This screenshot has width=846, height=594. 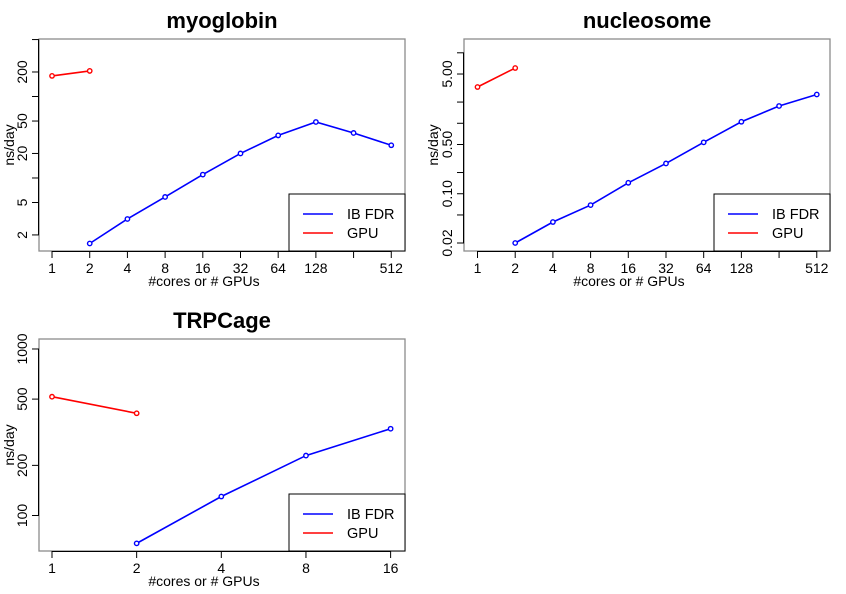 What do you see at coordinates (222, 320) in the screenshot?
I see `chart-title: TRPCage` at bounding box center [222, 320].